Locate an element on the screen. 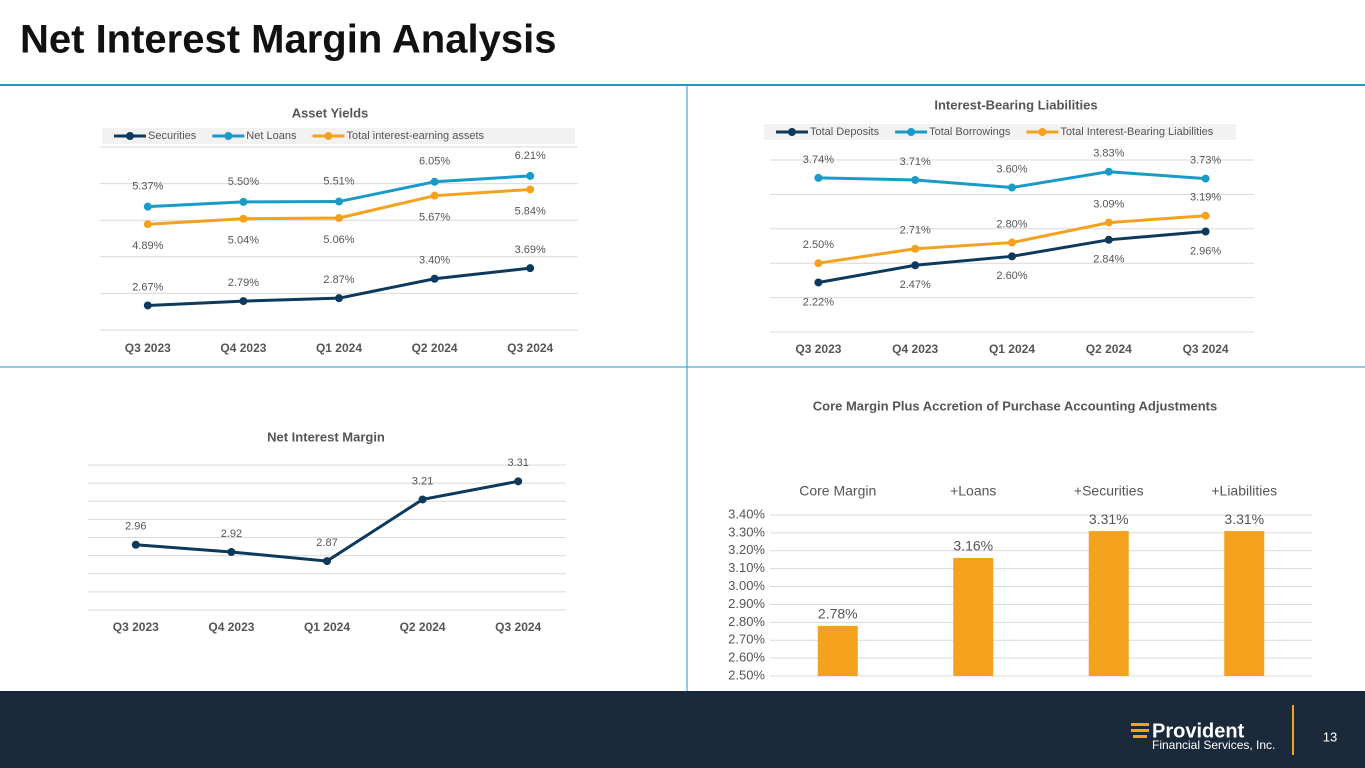 Image resolution: width=1365 pixels, height=768 pixels. data-label: 3.21 is located at coordinates (422, 481).